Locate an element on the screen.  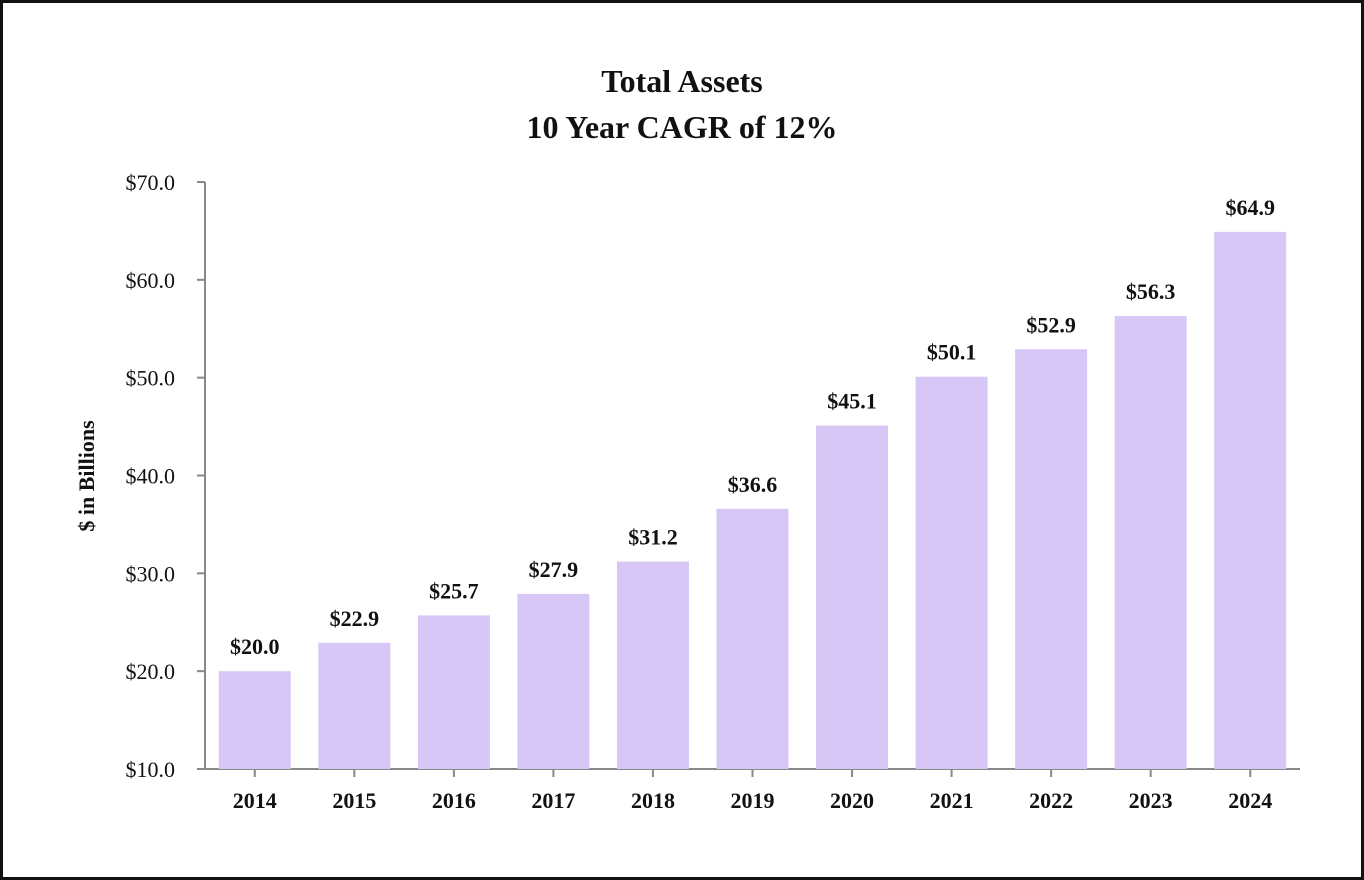
y-axis-label: $ in Billions is located at coordinates (86, 476).